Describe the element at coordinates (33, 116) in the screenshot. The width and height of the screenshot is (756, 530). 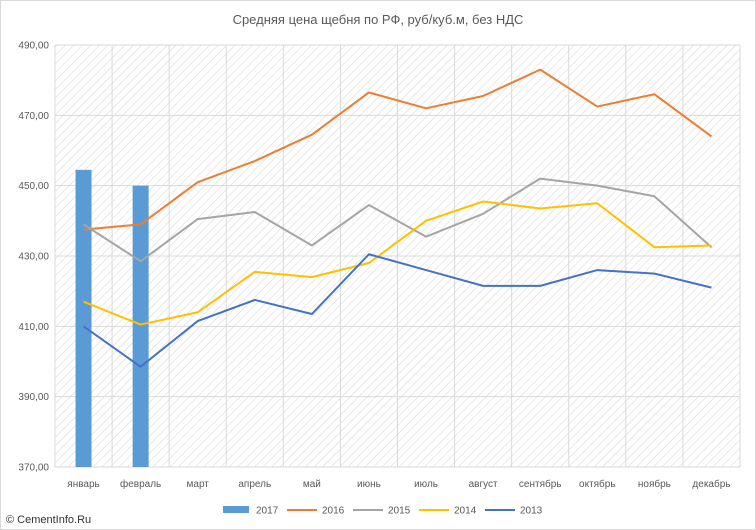
I see `y-tick-label: 470,00` at that location.